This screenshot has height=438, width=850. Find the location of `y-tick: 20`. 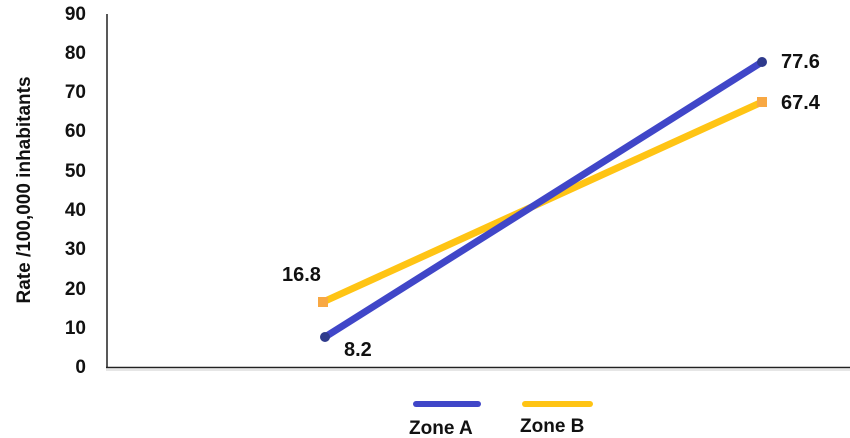

y-tick: 20 is located at coordinates (75, 289).